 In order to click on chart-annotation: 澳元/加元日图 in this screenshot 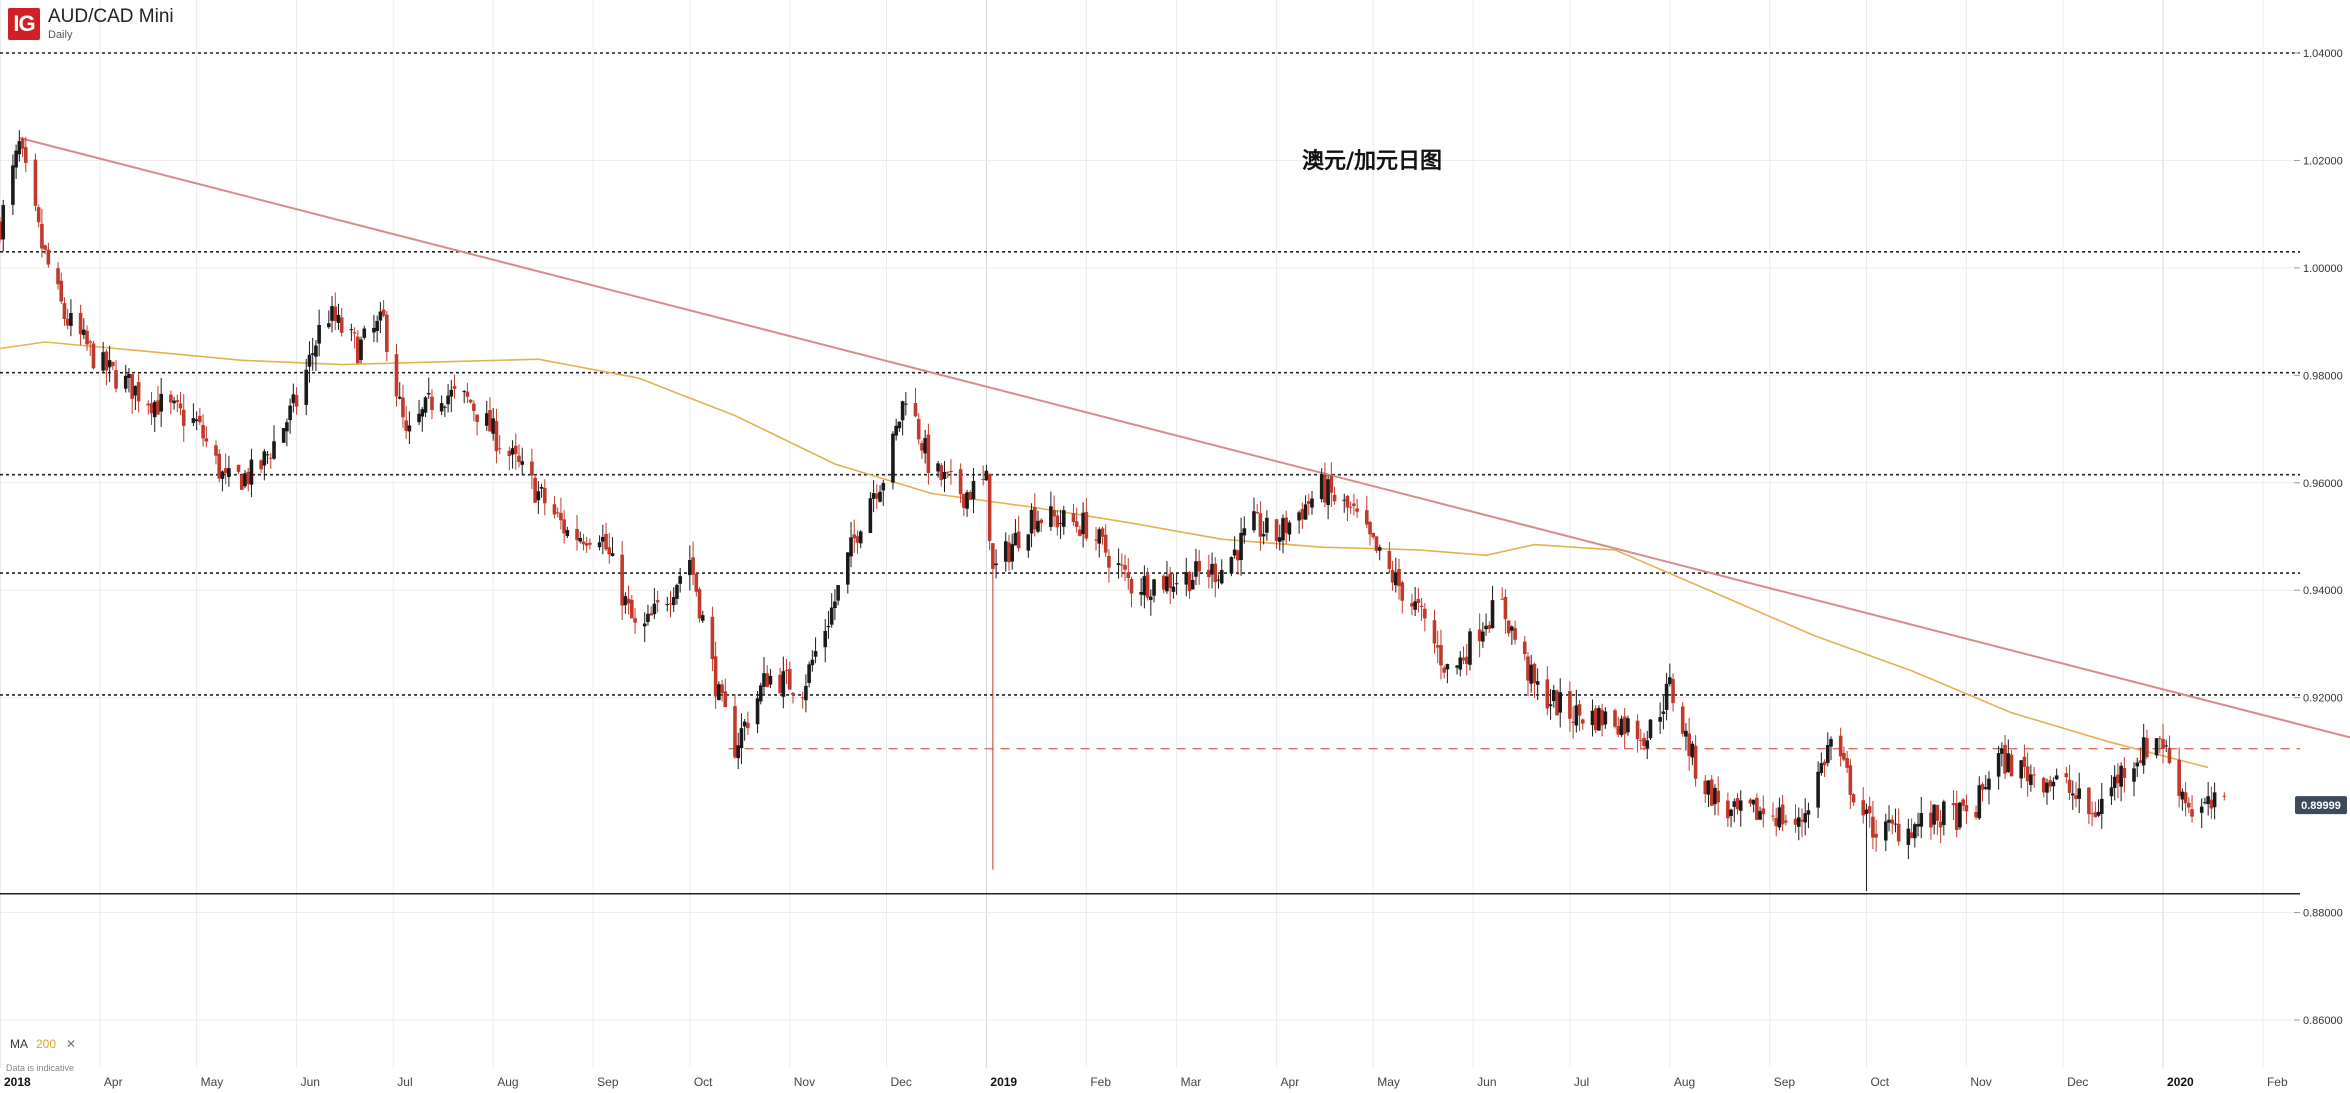, I will do `click(1372, 161)`.